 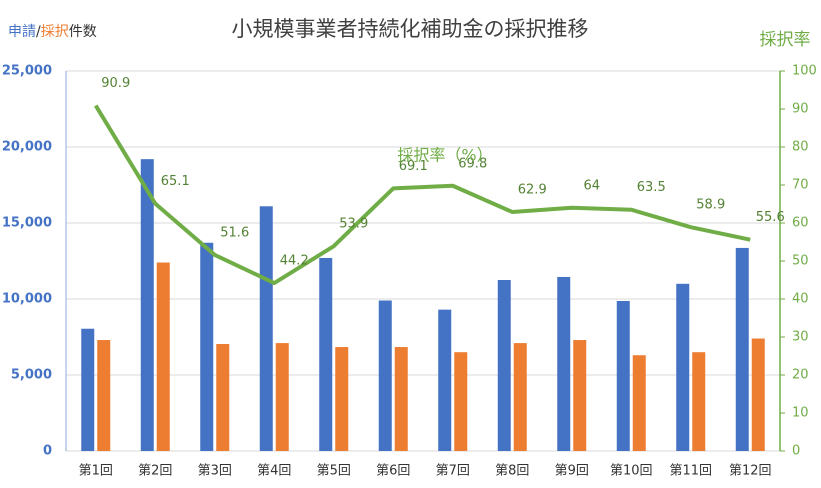 I want to click on y2-tick-label: 20, so click(x=800, y=375).